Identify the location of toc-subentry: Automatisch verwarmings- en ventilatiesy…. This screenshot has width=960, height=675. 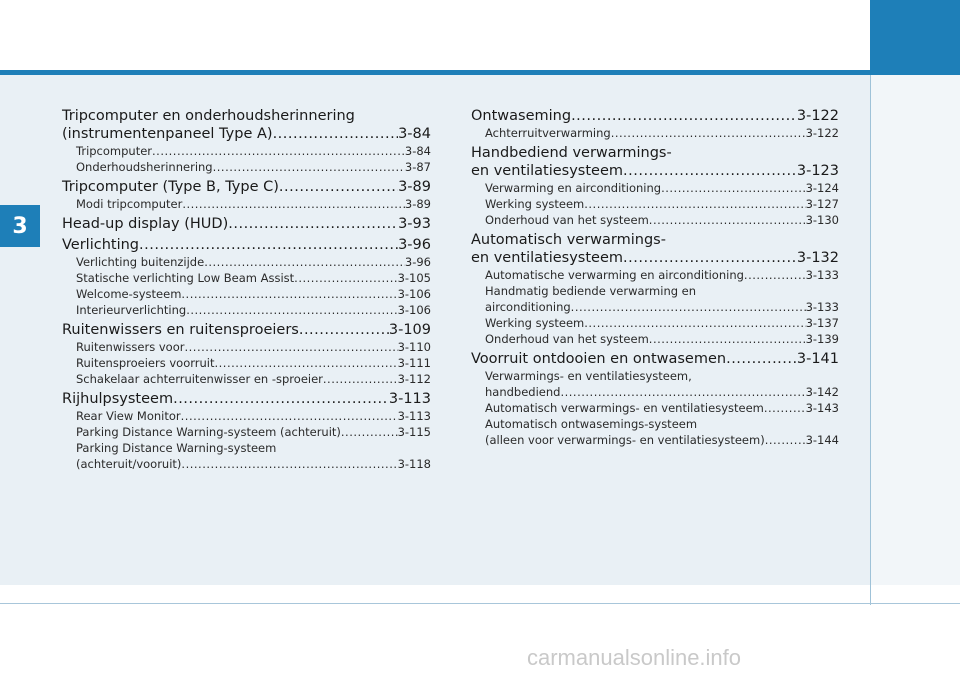
(655, 408).